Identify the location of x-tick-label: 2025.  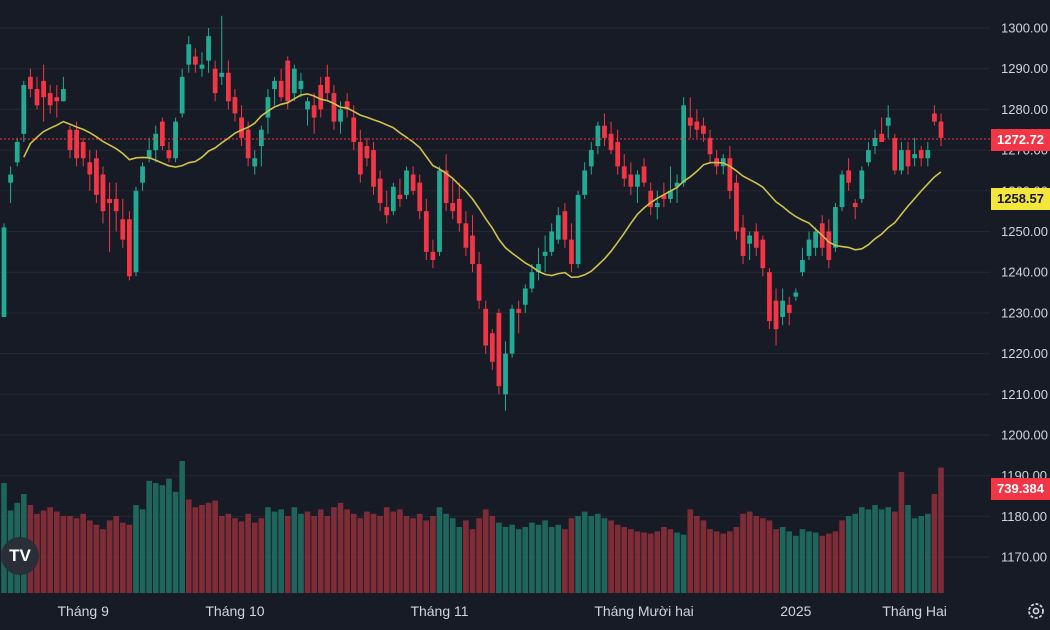
(795, 611).